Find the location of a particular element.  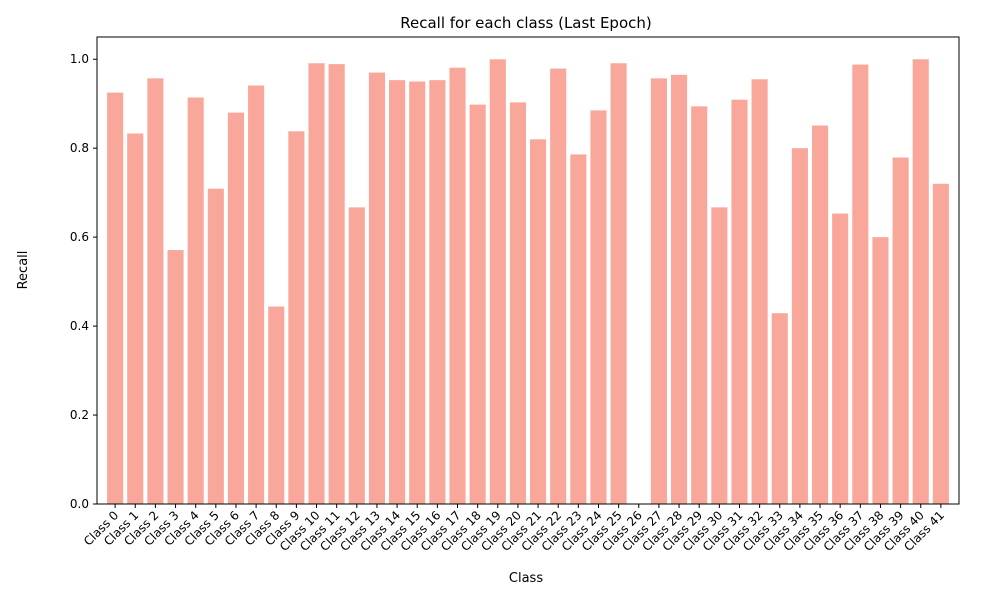

y-tick-label: 0.0 is located at coordinates (79, 504).